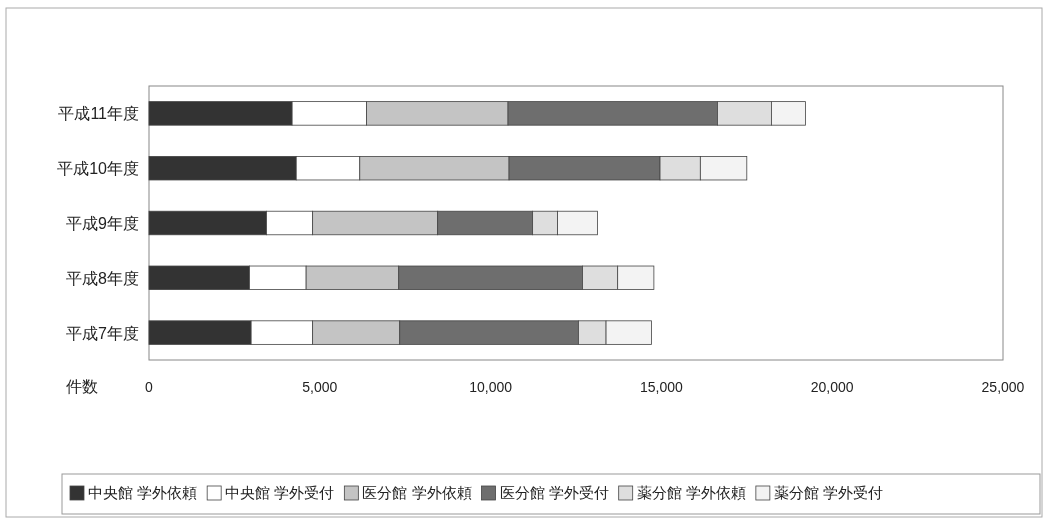 The image size is (1048, 521). Describe the element at coordinates (320, 387) in the screenshot. I see `x-tick-label: 5,000` at that location.